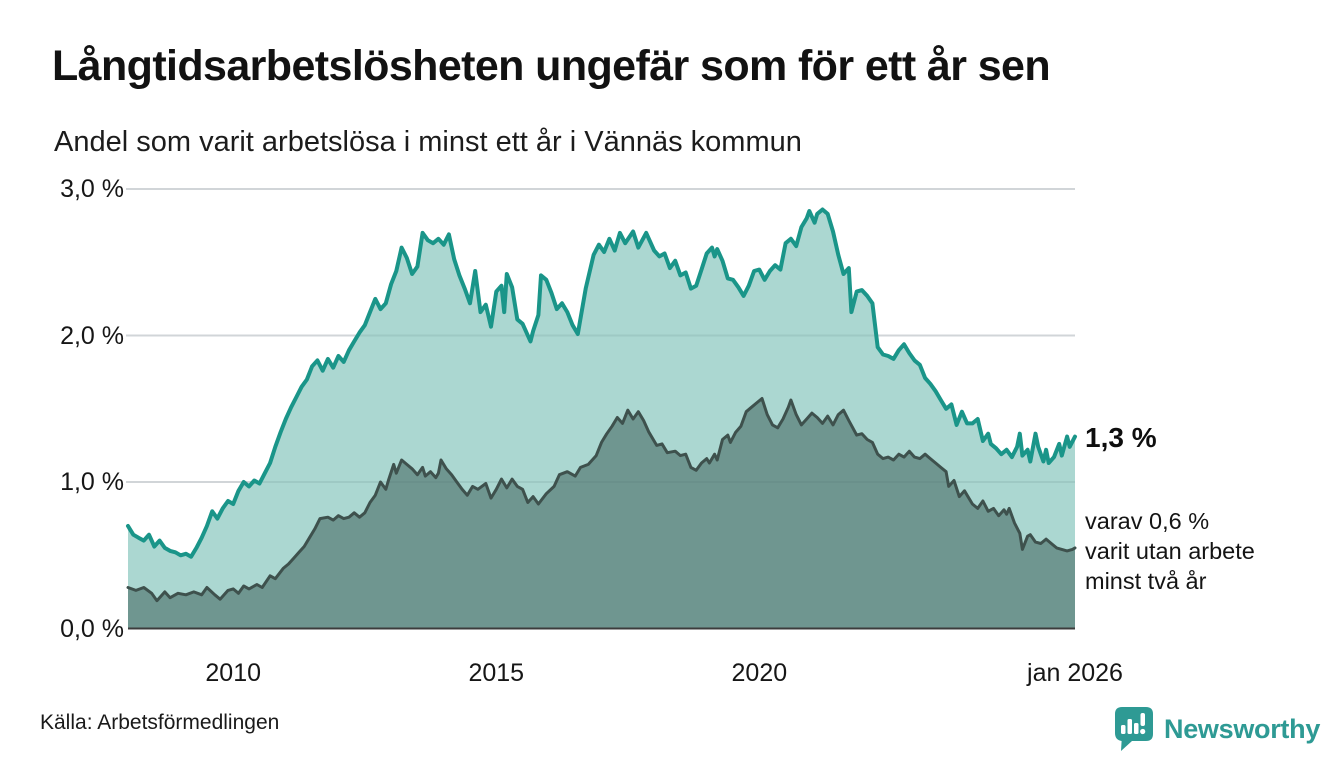 This screenshot has height=780, width=1340. I want to click on x-tick-label-2015: 2015, so click(496, 673).